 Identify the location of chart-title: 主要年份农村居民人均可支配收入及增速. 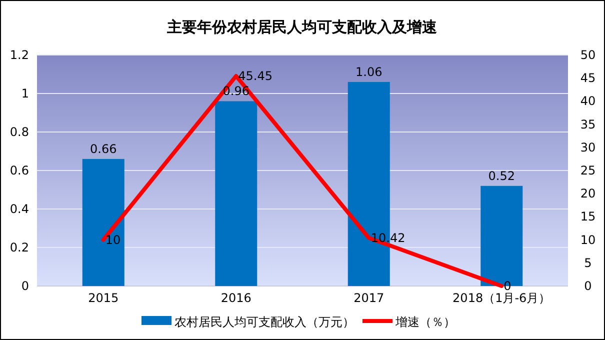
(302, 27).